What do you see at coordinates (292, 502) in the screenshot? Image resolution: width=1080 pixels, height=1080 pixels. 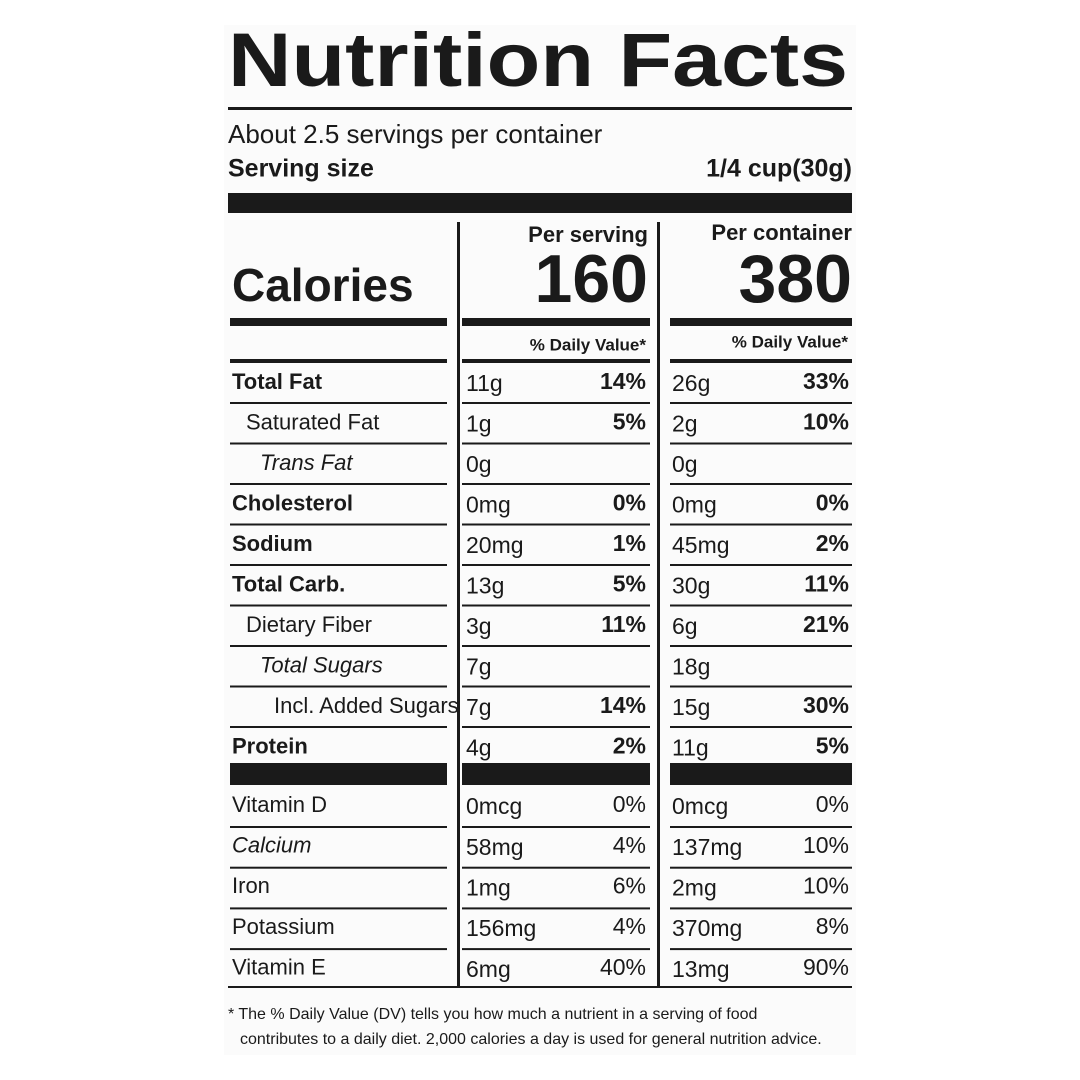 I see `nutrient-name: Cholesterol` at bounding box center [292, 502].